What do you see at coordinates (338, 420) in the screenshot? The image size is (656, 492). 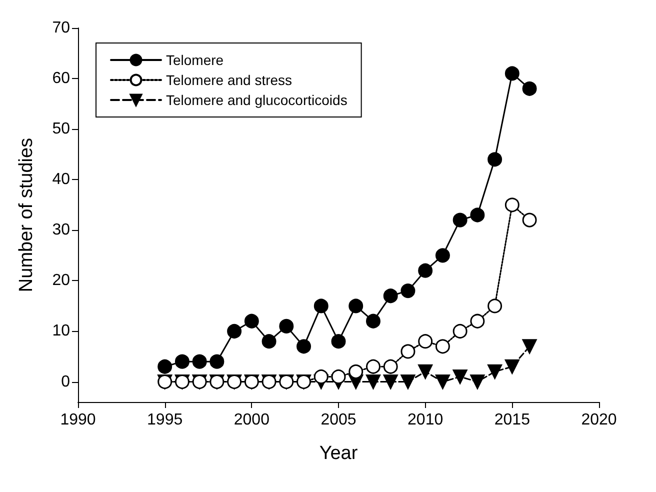 I see `x-tick-label: 2005` at bounding box center [338, 420].